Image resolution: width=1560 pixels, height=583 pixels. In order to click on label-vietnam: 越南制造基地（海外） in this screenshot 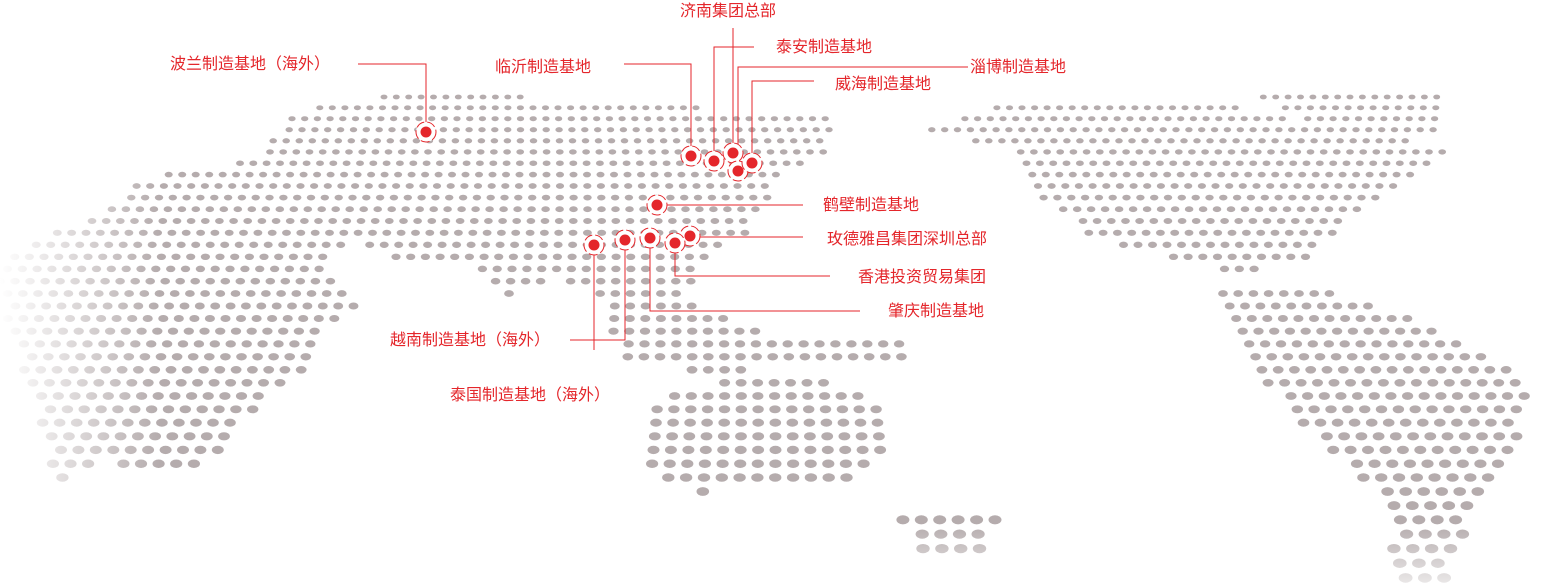, I will do `click(470, 339)`.